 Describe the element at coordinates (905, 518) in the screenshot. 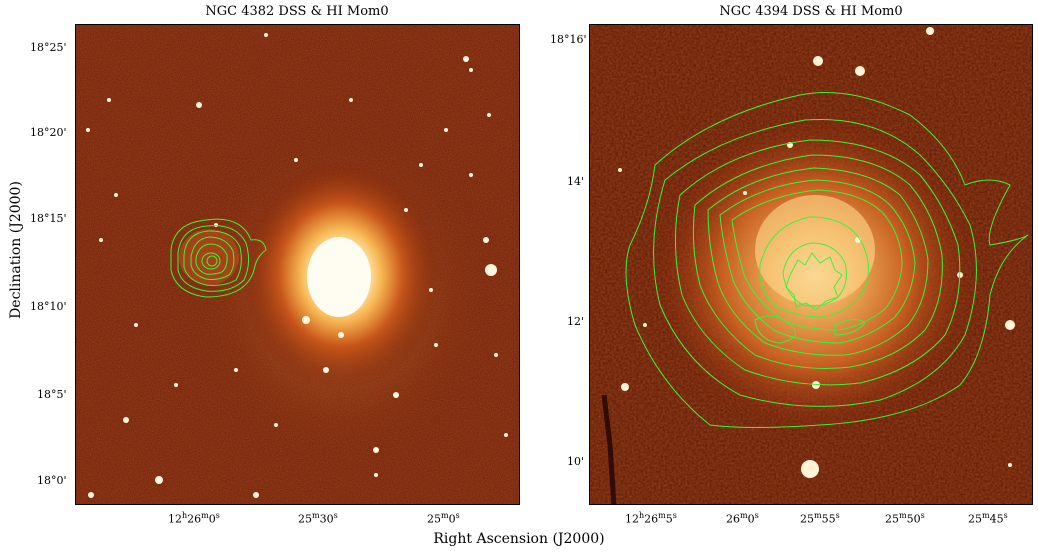

I see `right-ra-tick: 25m50s` at that location.